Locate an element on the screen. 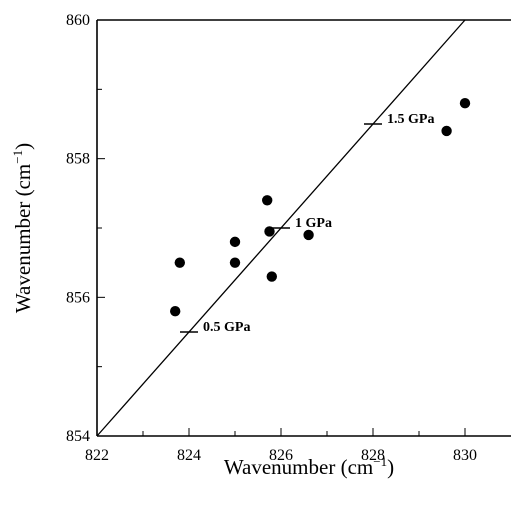 This screenshot has width=511, height=508. x-axis-title-sup: −1 is located at coordinates (380, 461).